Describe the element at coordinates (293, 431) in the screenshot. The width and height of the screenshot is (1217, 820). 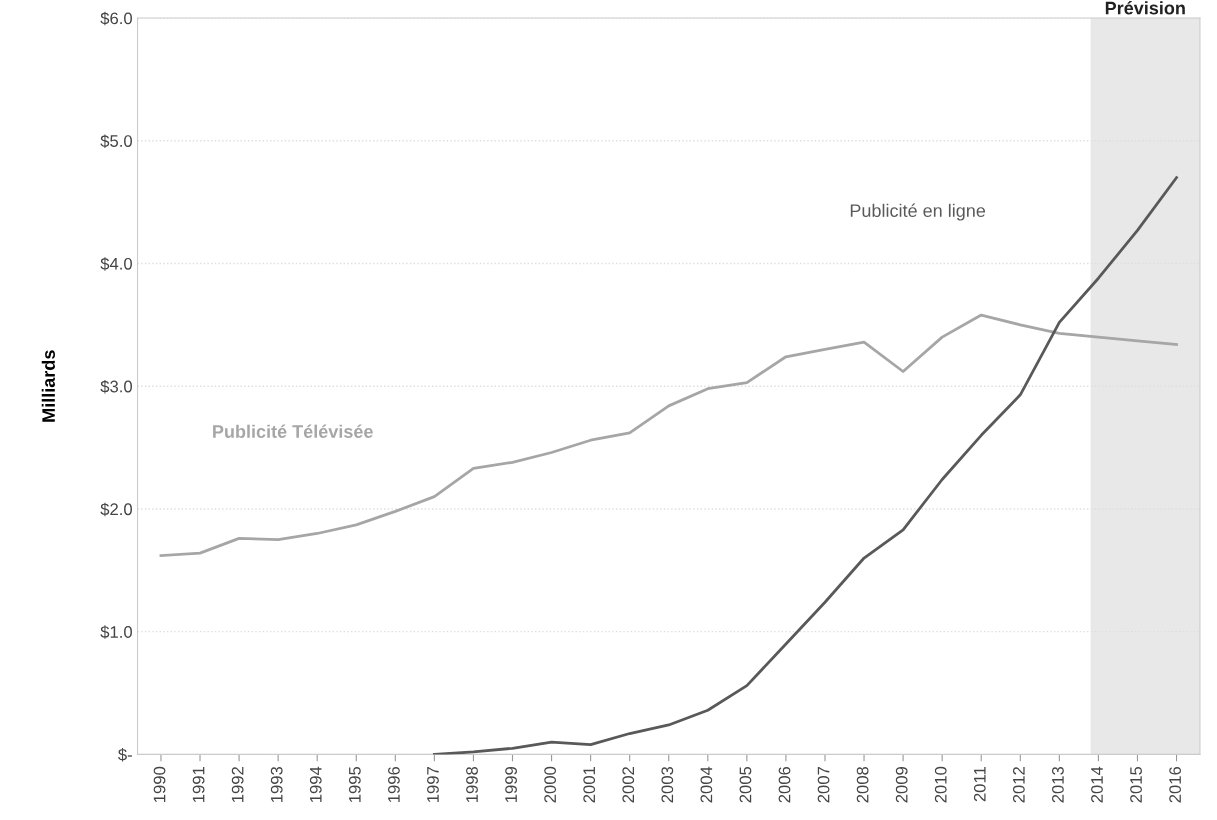
I see `text: Publicité Télévisée` at that location.